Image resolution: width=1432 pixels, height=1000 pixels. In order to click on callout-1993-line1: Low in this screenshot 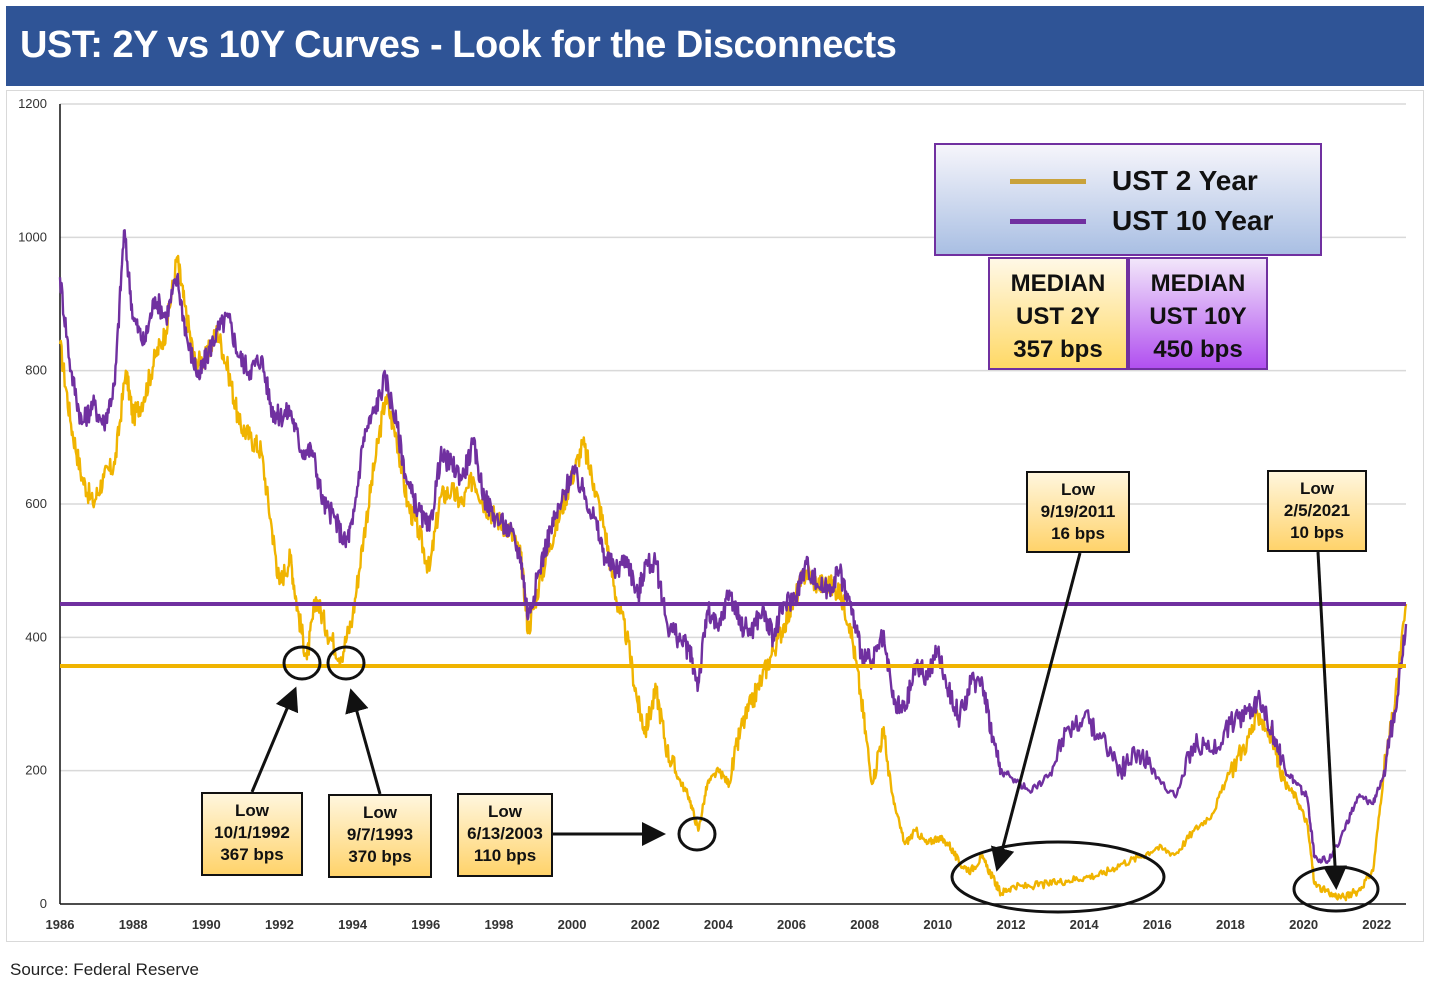, I will do `click(380, 812)`.